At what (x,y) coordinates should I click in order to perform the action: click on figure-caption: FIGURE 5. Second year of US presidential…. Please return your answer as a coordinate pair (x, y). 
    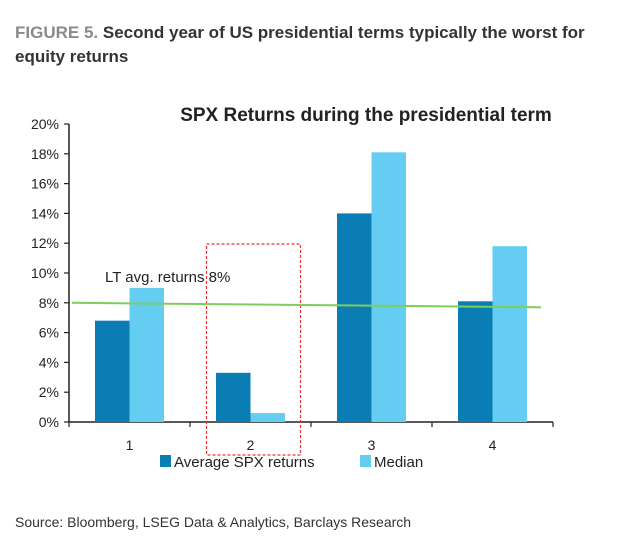
    Looking at the image, I should click on (320, 45).